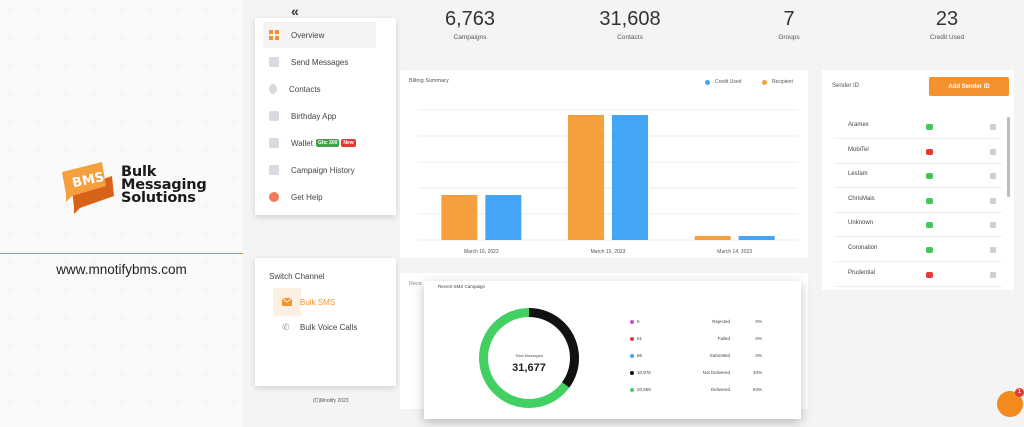  Describe the element at coordinates (295, 11) in the screenshot. I see `collapse-sidebar-button: «` at that location.